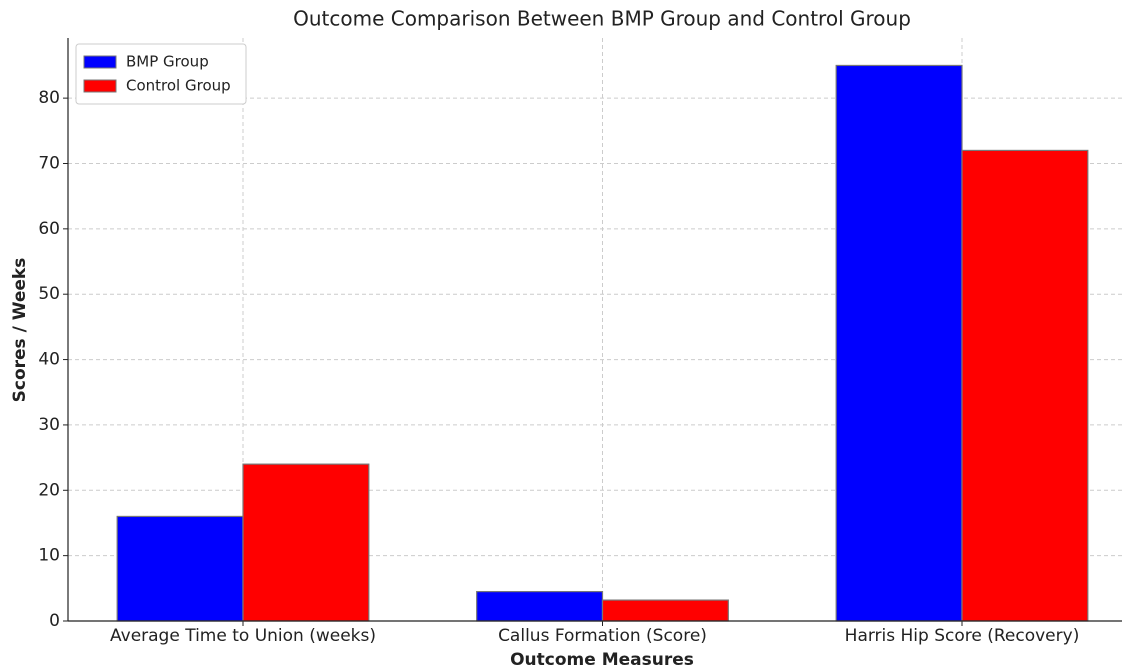 Image resolution: width=1124 pixels, height=670 pixels. What do you see at coordinates (20, 330) in the screenshot?
I see `y-axis-label: Scores / Weeks` at bounding box center [20, 330].